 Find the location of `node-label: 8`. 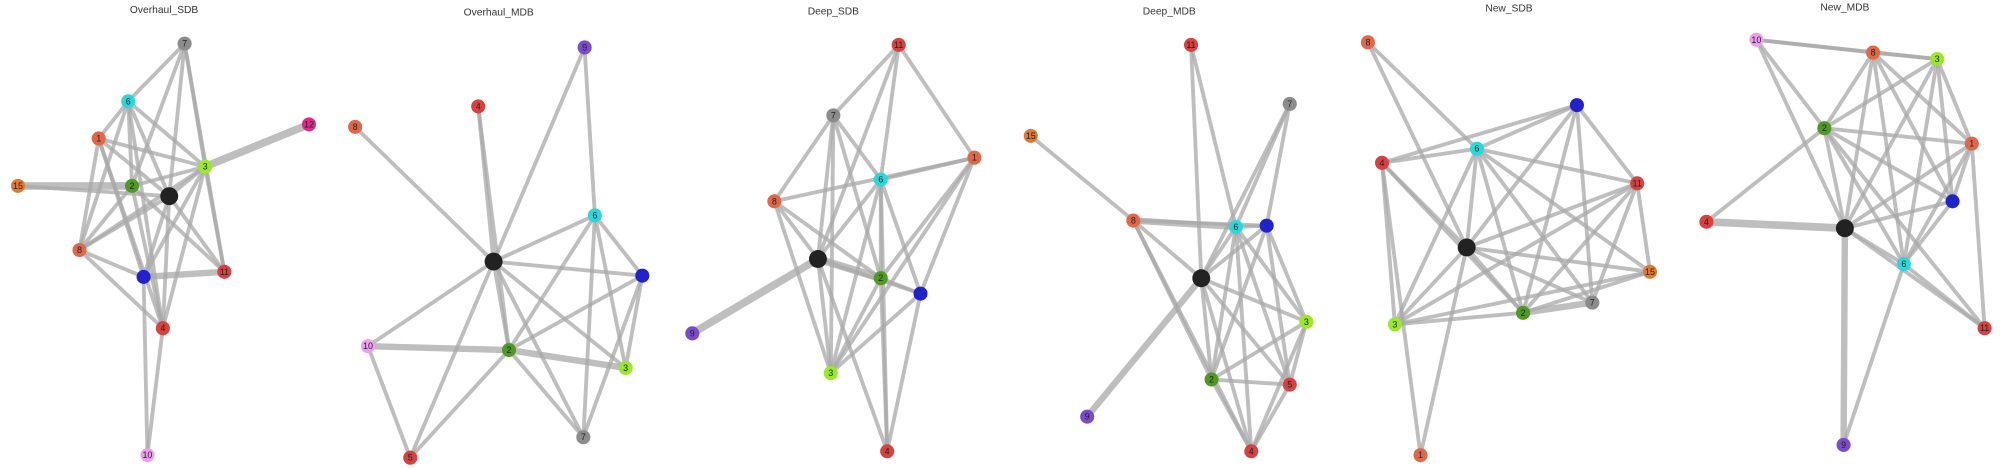

node-label: 8 is located at coordinates (774, 201).